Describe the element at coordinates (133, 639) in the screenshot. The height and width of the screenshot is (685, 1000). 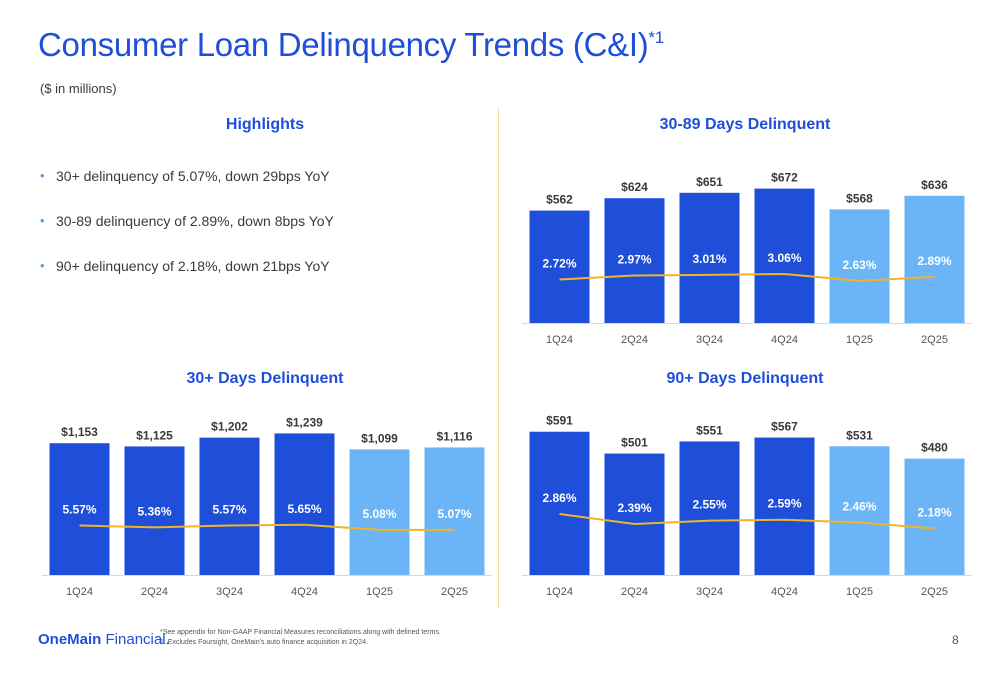
I see `logo-regular-text: Financial` at that location.